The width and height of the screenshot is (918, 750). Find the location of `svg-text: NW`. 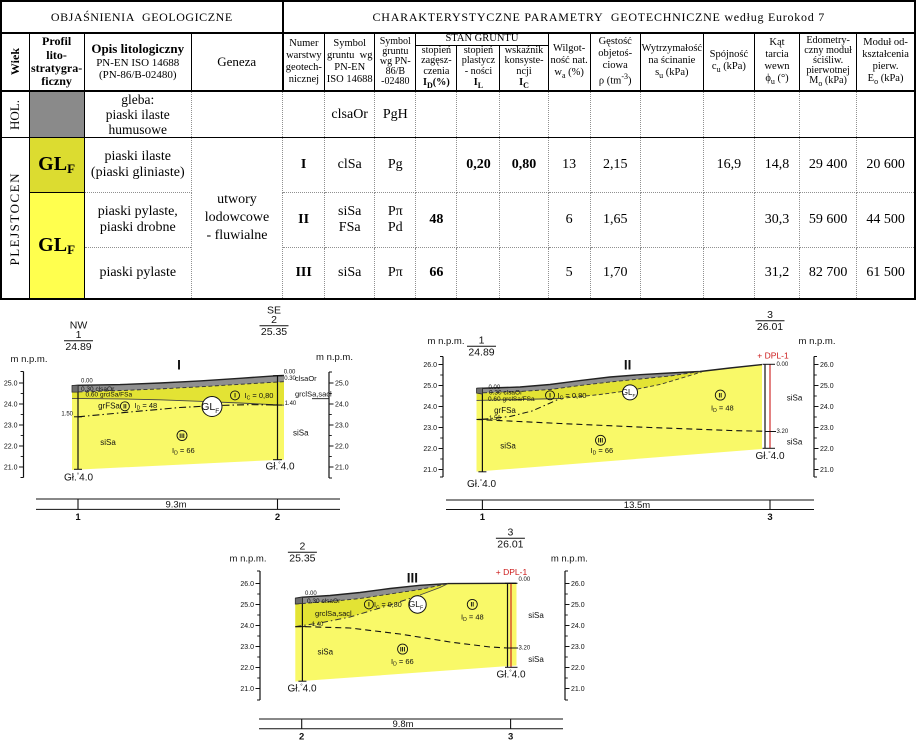

svg-text: NW is located at coordinates (79, 326).